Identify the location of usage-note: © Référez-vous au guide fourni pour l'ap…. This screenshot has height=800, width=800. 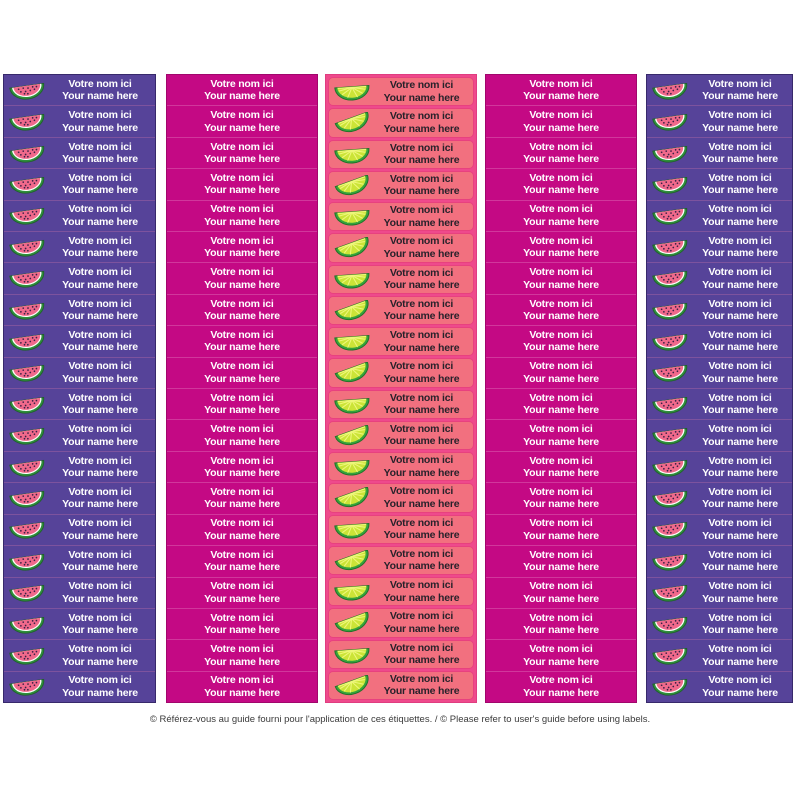
(400, 719).